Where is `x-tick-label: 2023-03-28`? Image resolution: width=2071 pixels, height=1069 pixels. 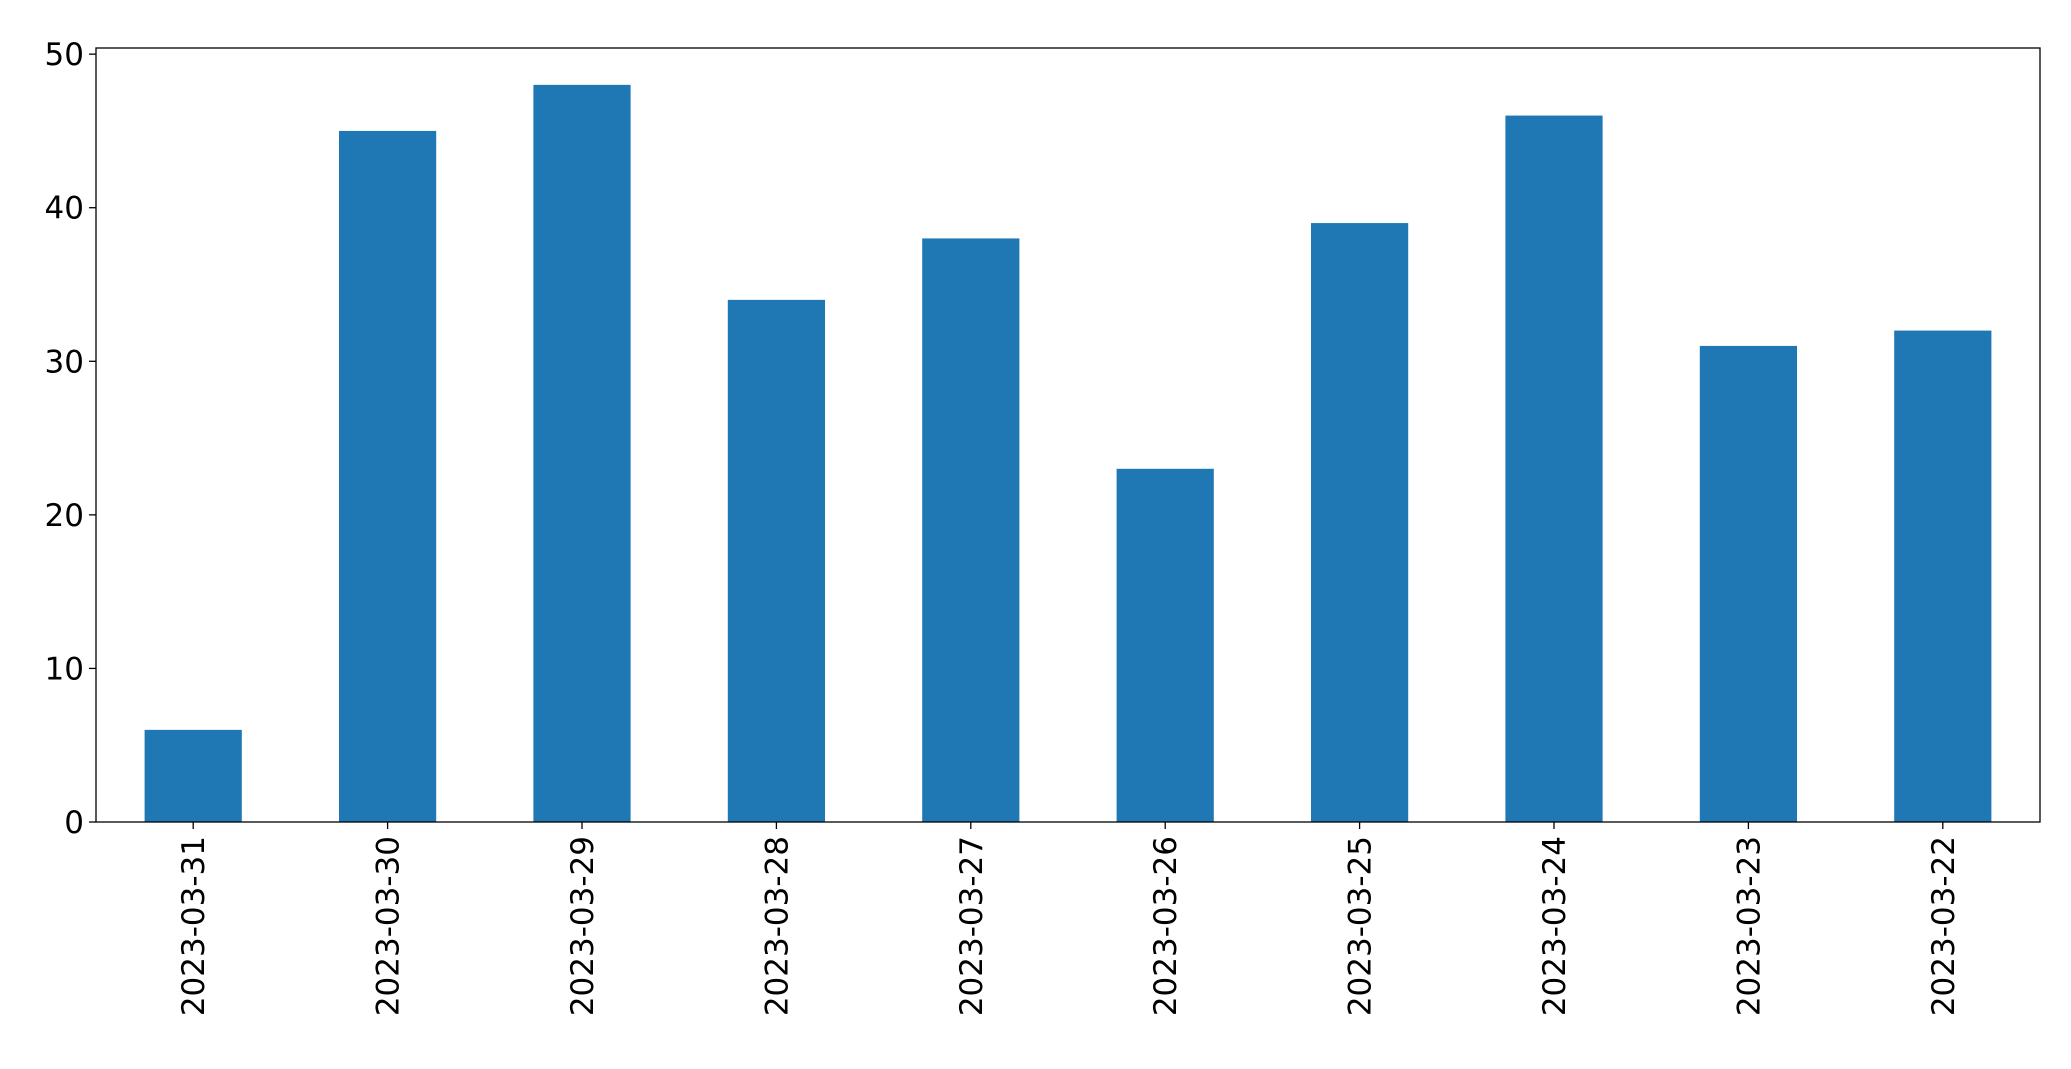
x-tick-label: 2023-03-28 is located at coordinates (777, 926).